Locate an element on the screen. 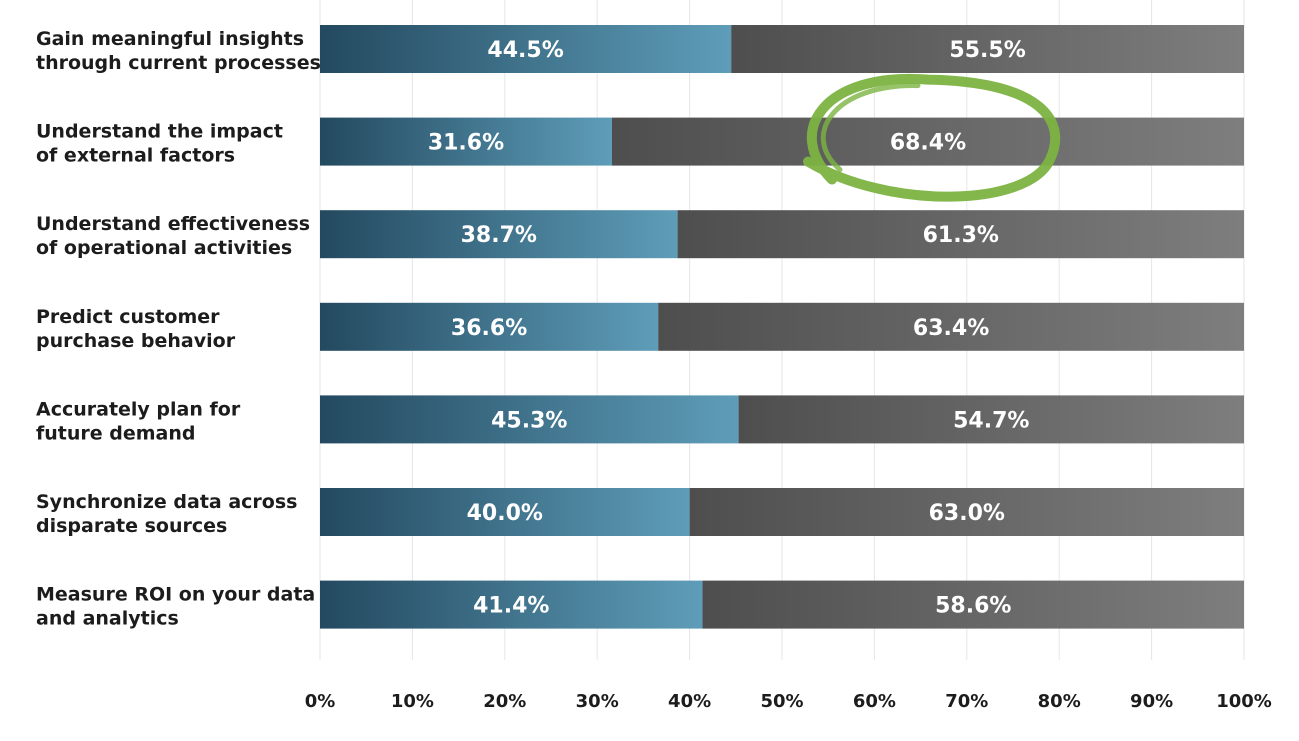 Image resolution: width=1299 pixels, height=741 pixels. bar-value-label: 41.4% is located at coordinates (511, 606).